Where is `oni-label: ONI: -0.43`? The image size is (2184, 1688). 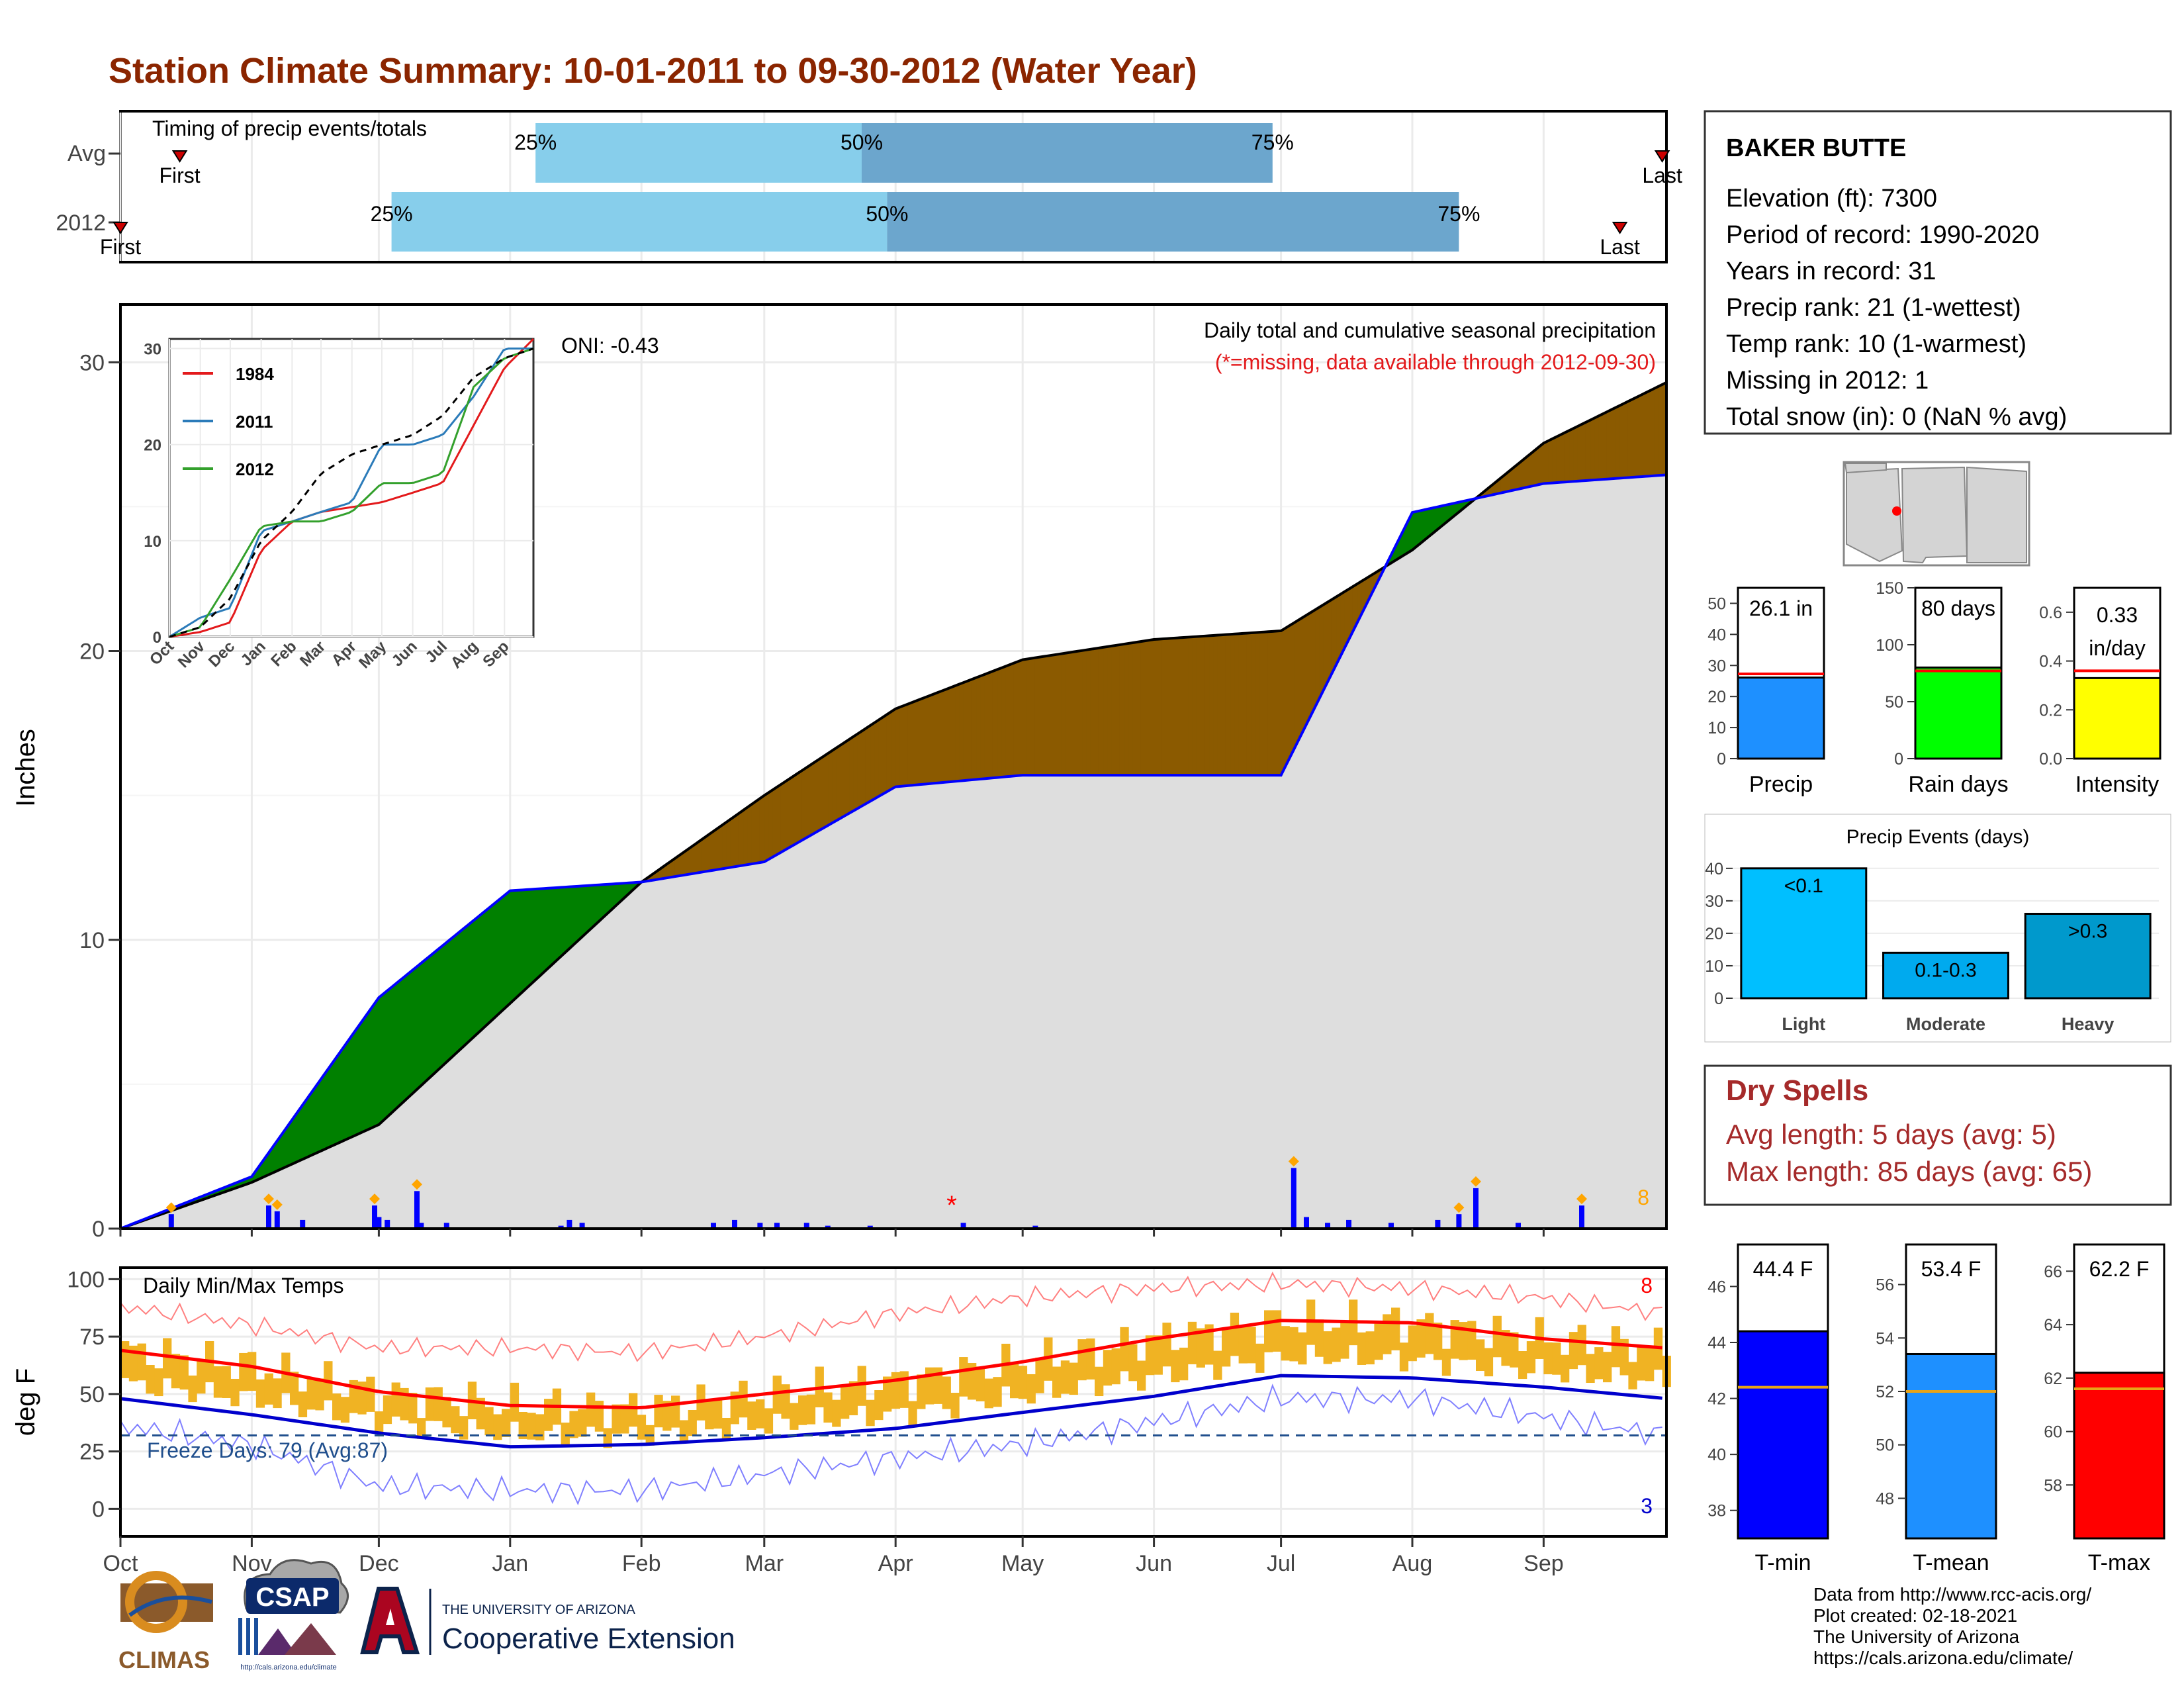
oni-label: ONI: -0.43 is located at coordinates (610, 345).